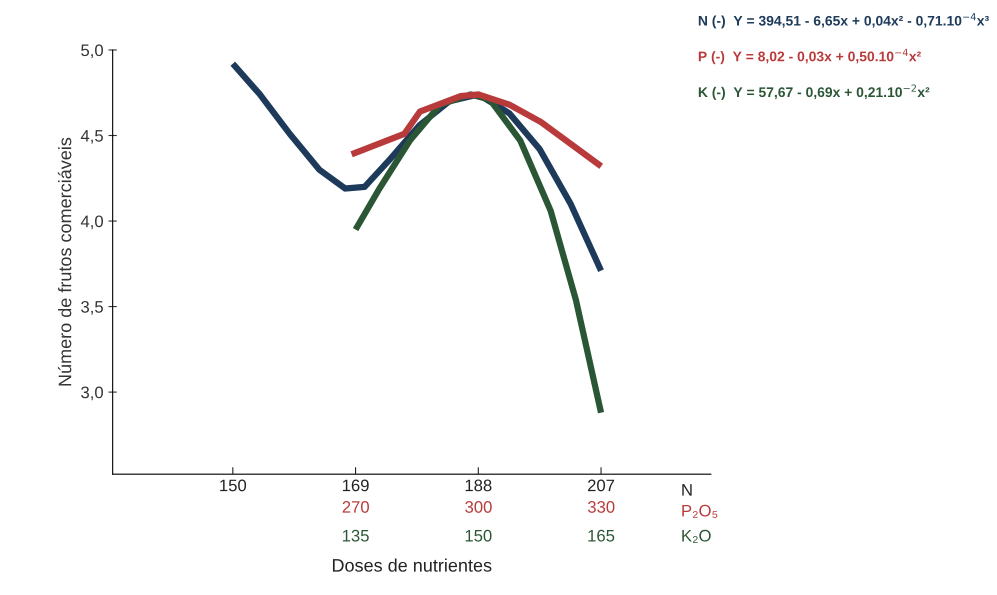  What do you see at coordinates (479, 486) in the screenshot?
I see `x-tick-label: 188` at bounding box center [479, 486].